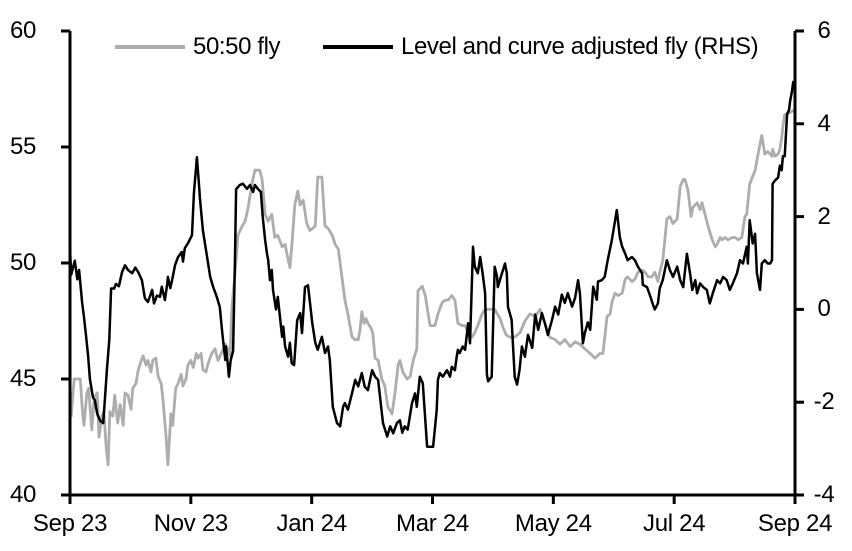  Describe the element at coordinates (432, 523) in the screenshot. I see `x-axis-tick-label: Mar 24` at that location.